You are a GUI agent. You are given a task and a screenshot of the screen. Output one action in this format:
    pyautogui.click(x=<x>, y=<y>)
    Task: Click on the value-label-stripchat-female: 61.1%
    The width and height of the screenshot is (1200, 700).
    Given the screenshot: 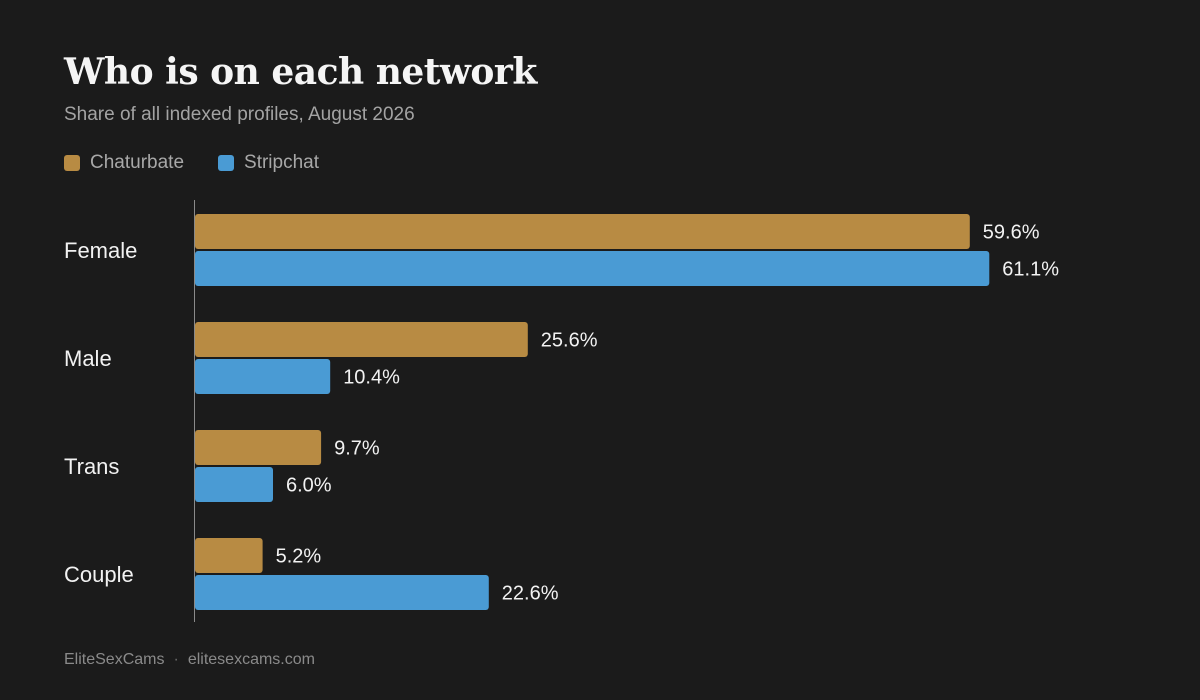 What is the action you would take?
    pyautogui.click(x=1030, y=270)
    